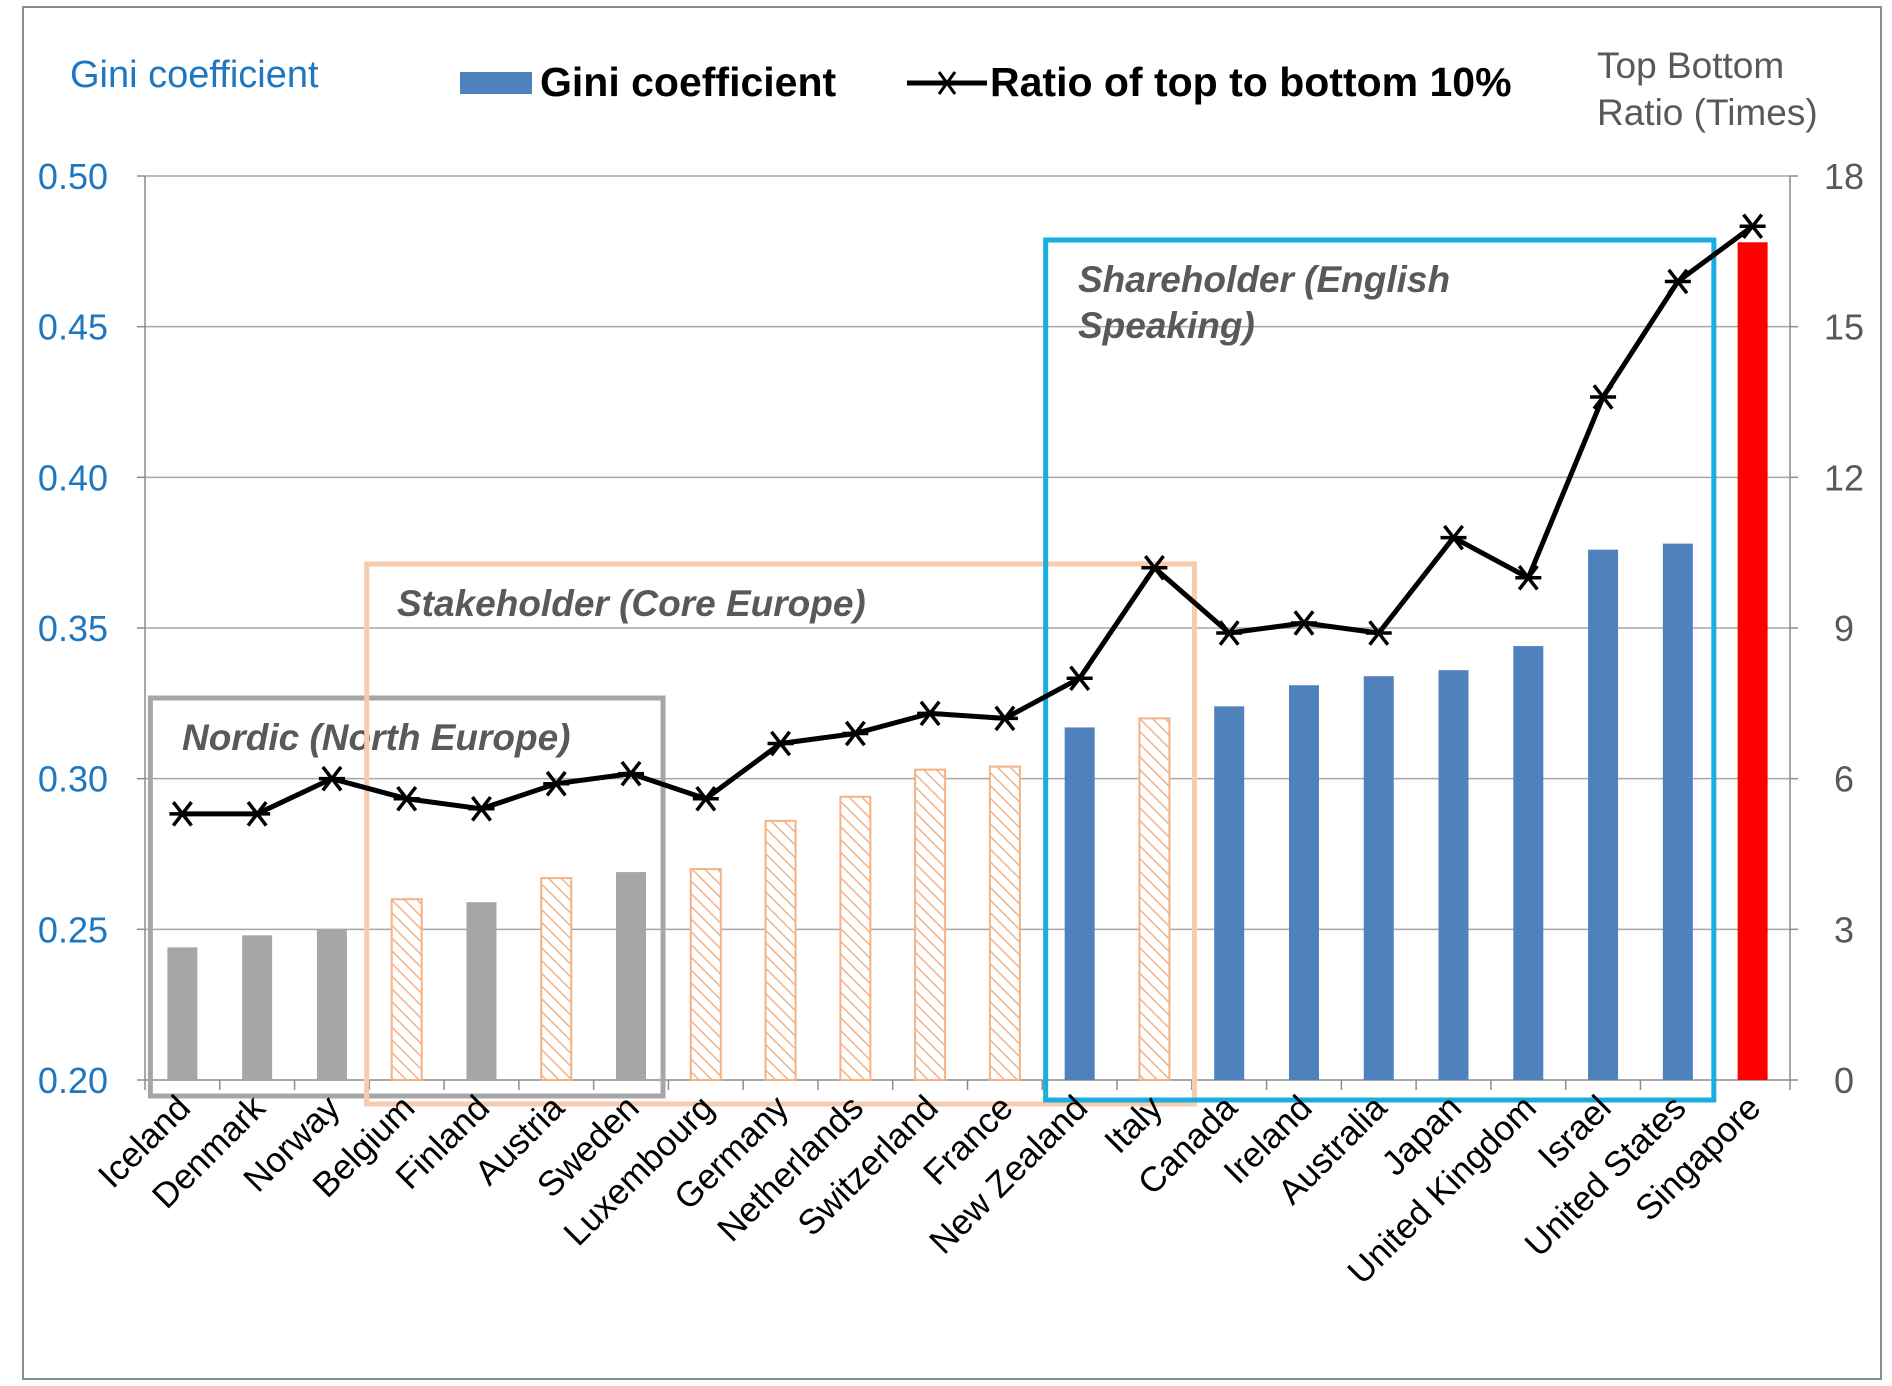 The image size is (1892, 1386). Describe the element at coordinates (481, 809) in the screenshot. I see `ratio-point-finland` at that location.